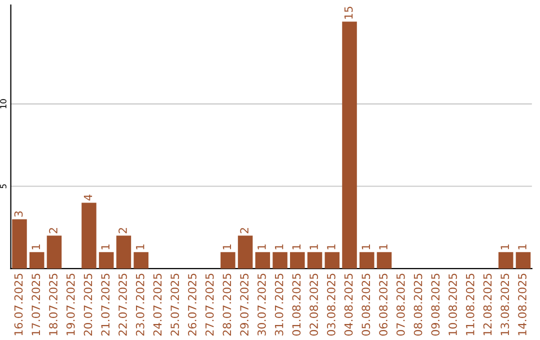  I want to click on data-label: 4, so click(88, 197).